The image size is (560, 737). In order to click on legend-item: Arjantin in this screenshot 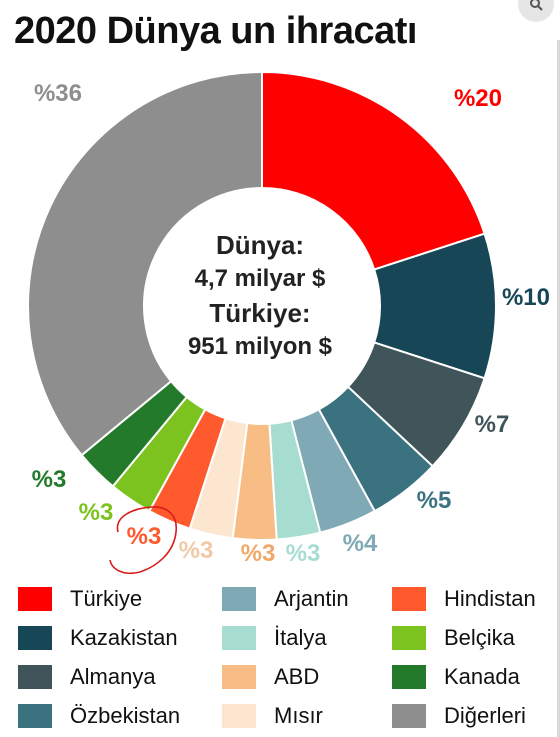, I will do `click(285, 599)`.